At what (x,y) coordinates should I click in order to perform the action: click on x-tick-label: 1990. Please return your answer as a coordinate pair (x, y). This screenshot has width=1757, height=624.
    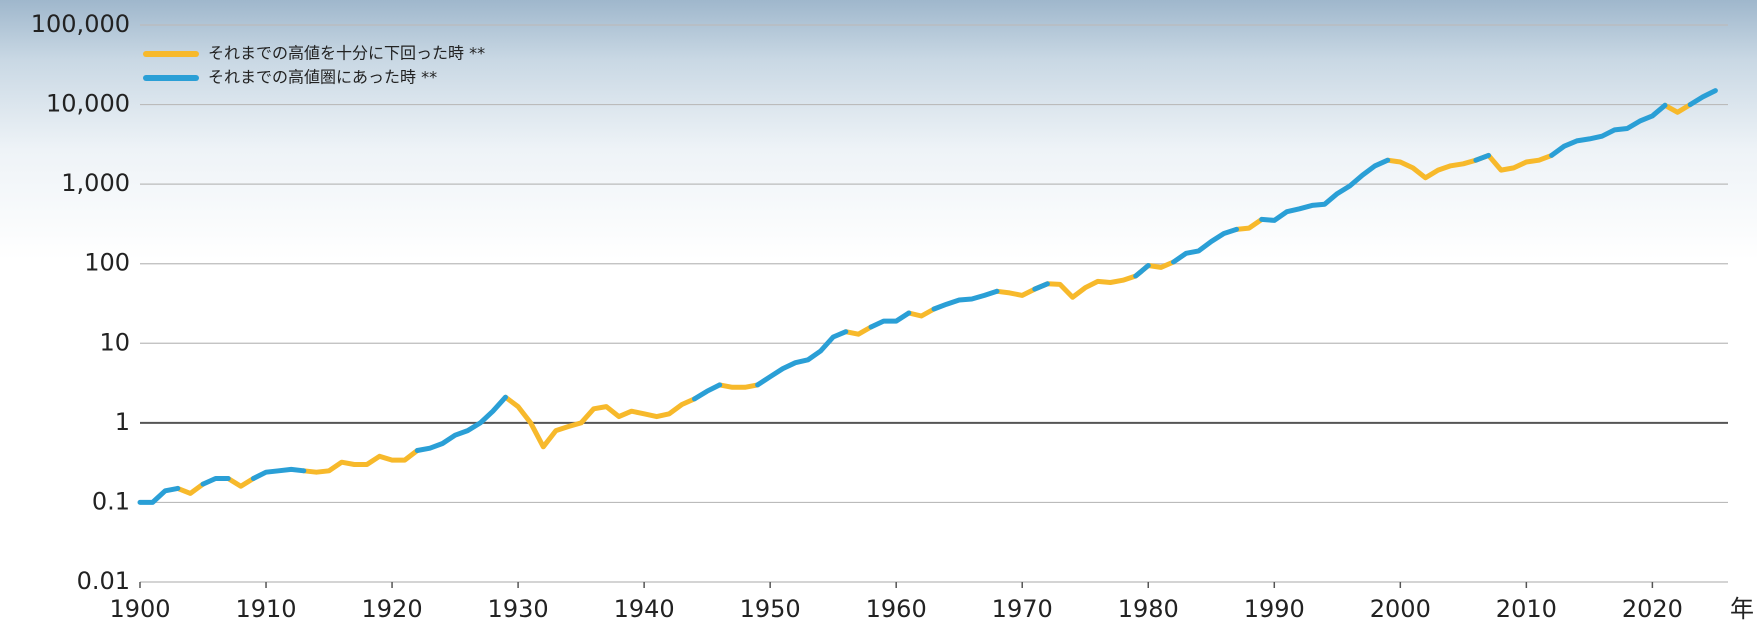
    Looking at the image, I should click on (1274, 609).